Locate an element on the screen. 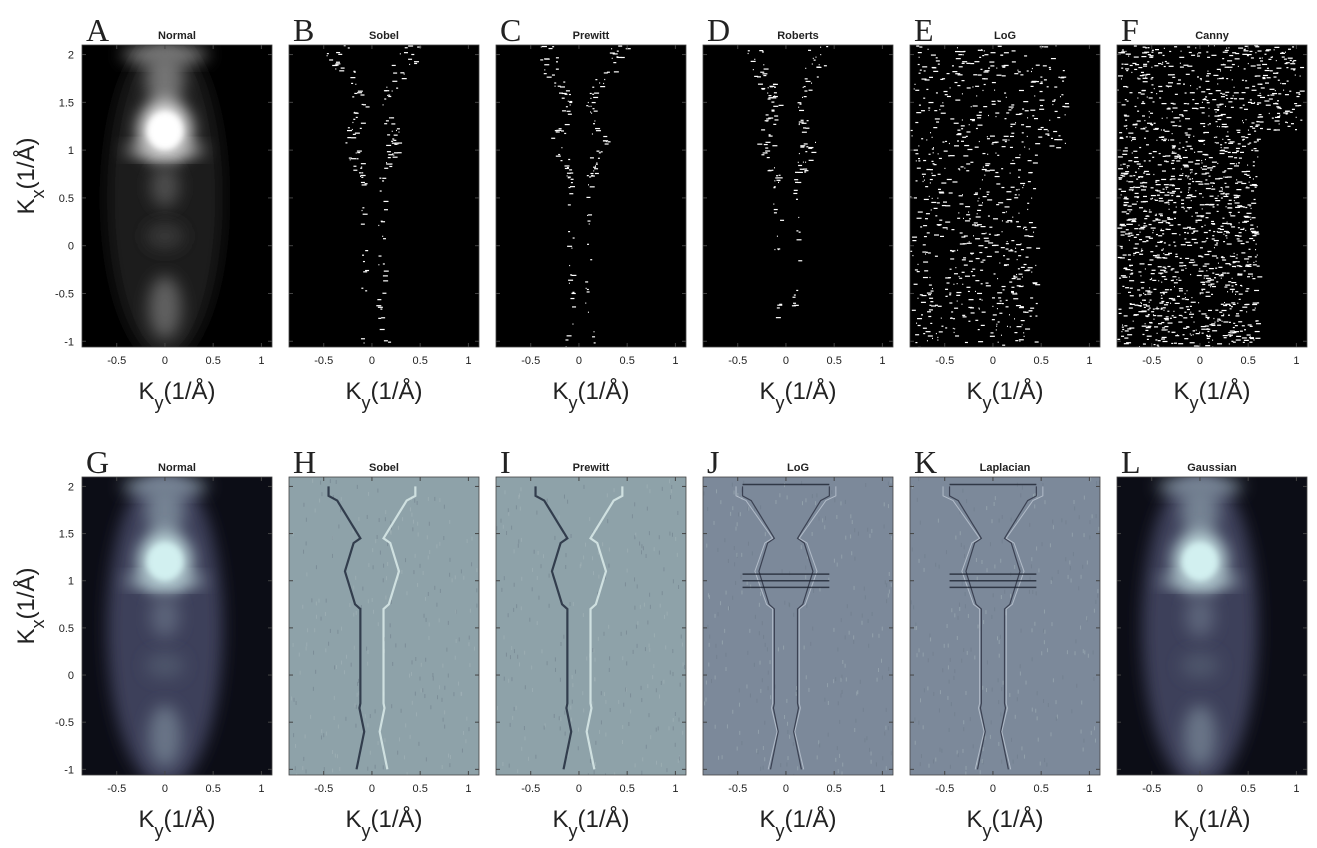  glow is located at coordinates (1200, 665).